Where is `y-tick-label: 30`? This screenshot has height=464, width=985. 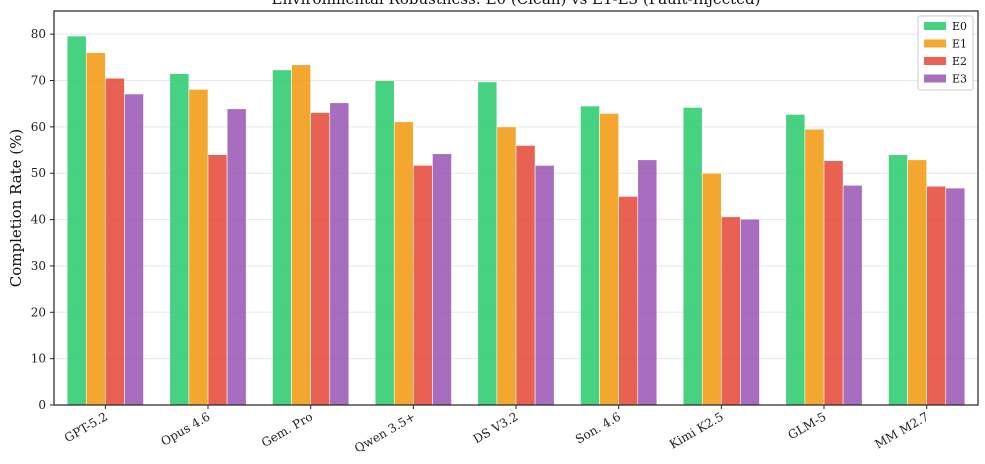
y-tick-label: 30 is located at coordinates (38, 266).